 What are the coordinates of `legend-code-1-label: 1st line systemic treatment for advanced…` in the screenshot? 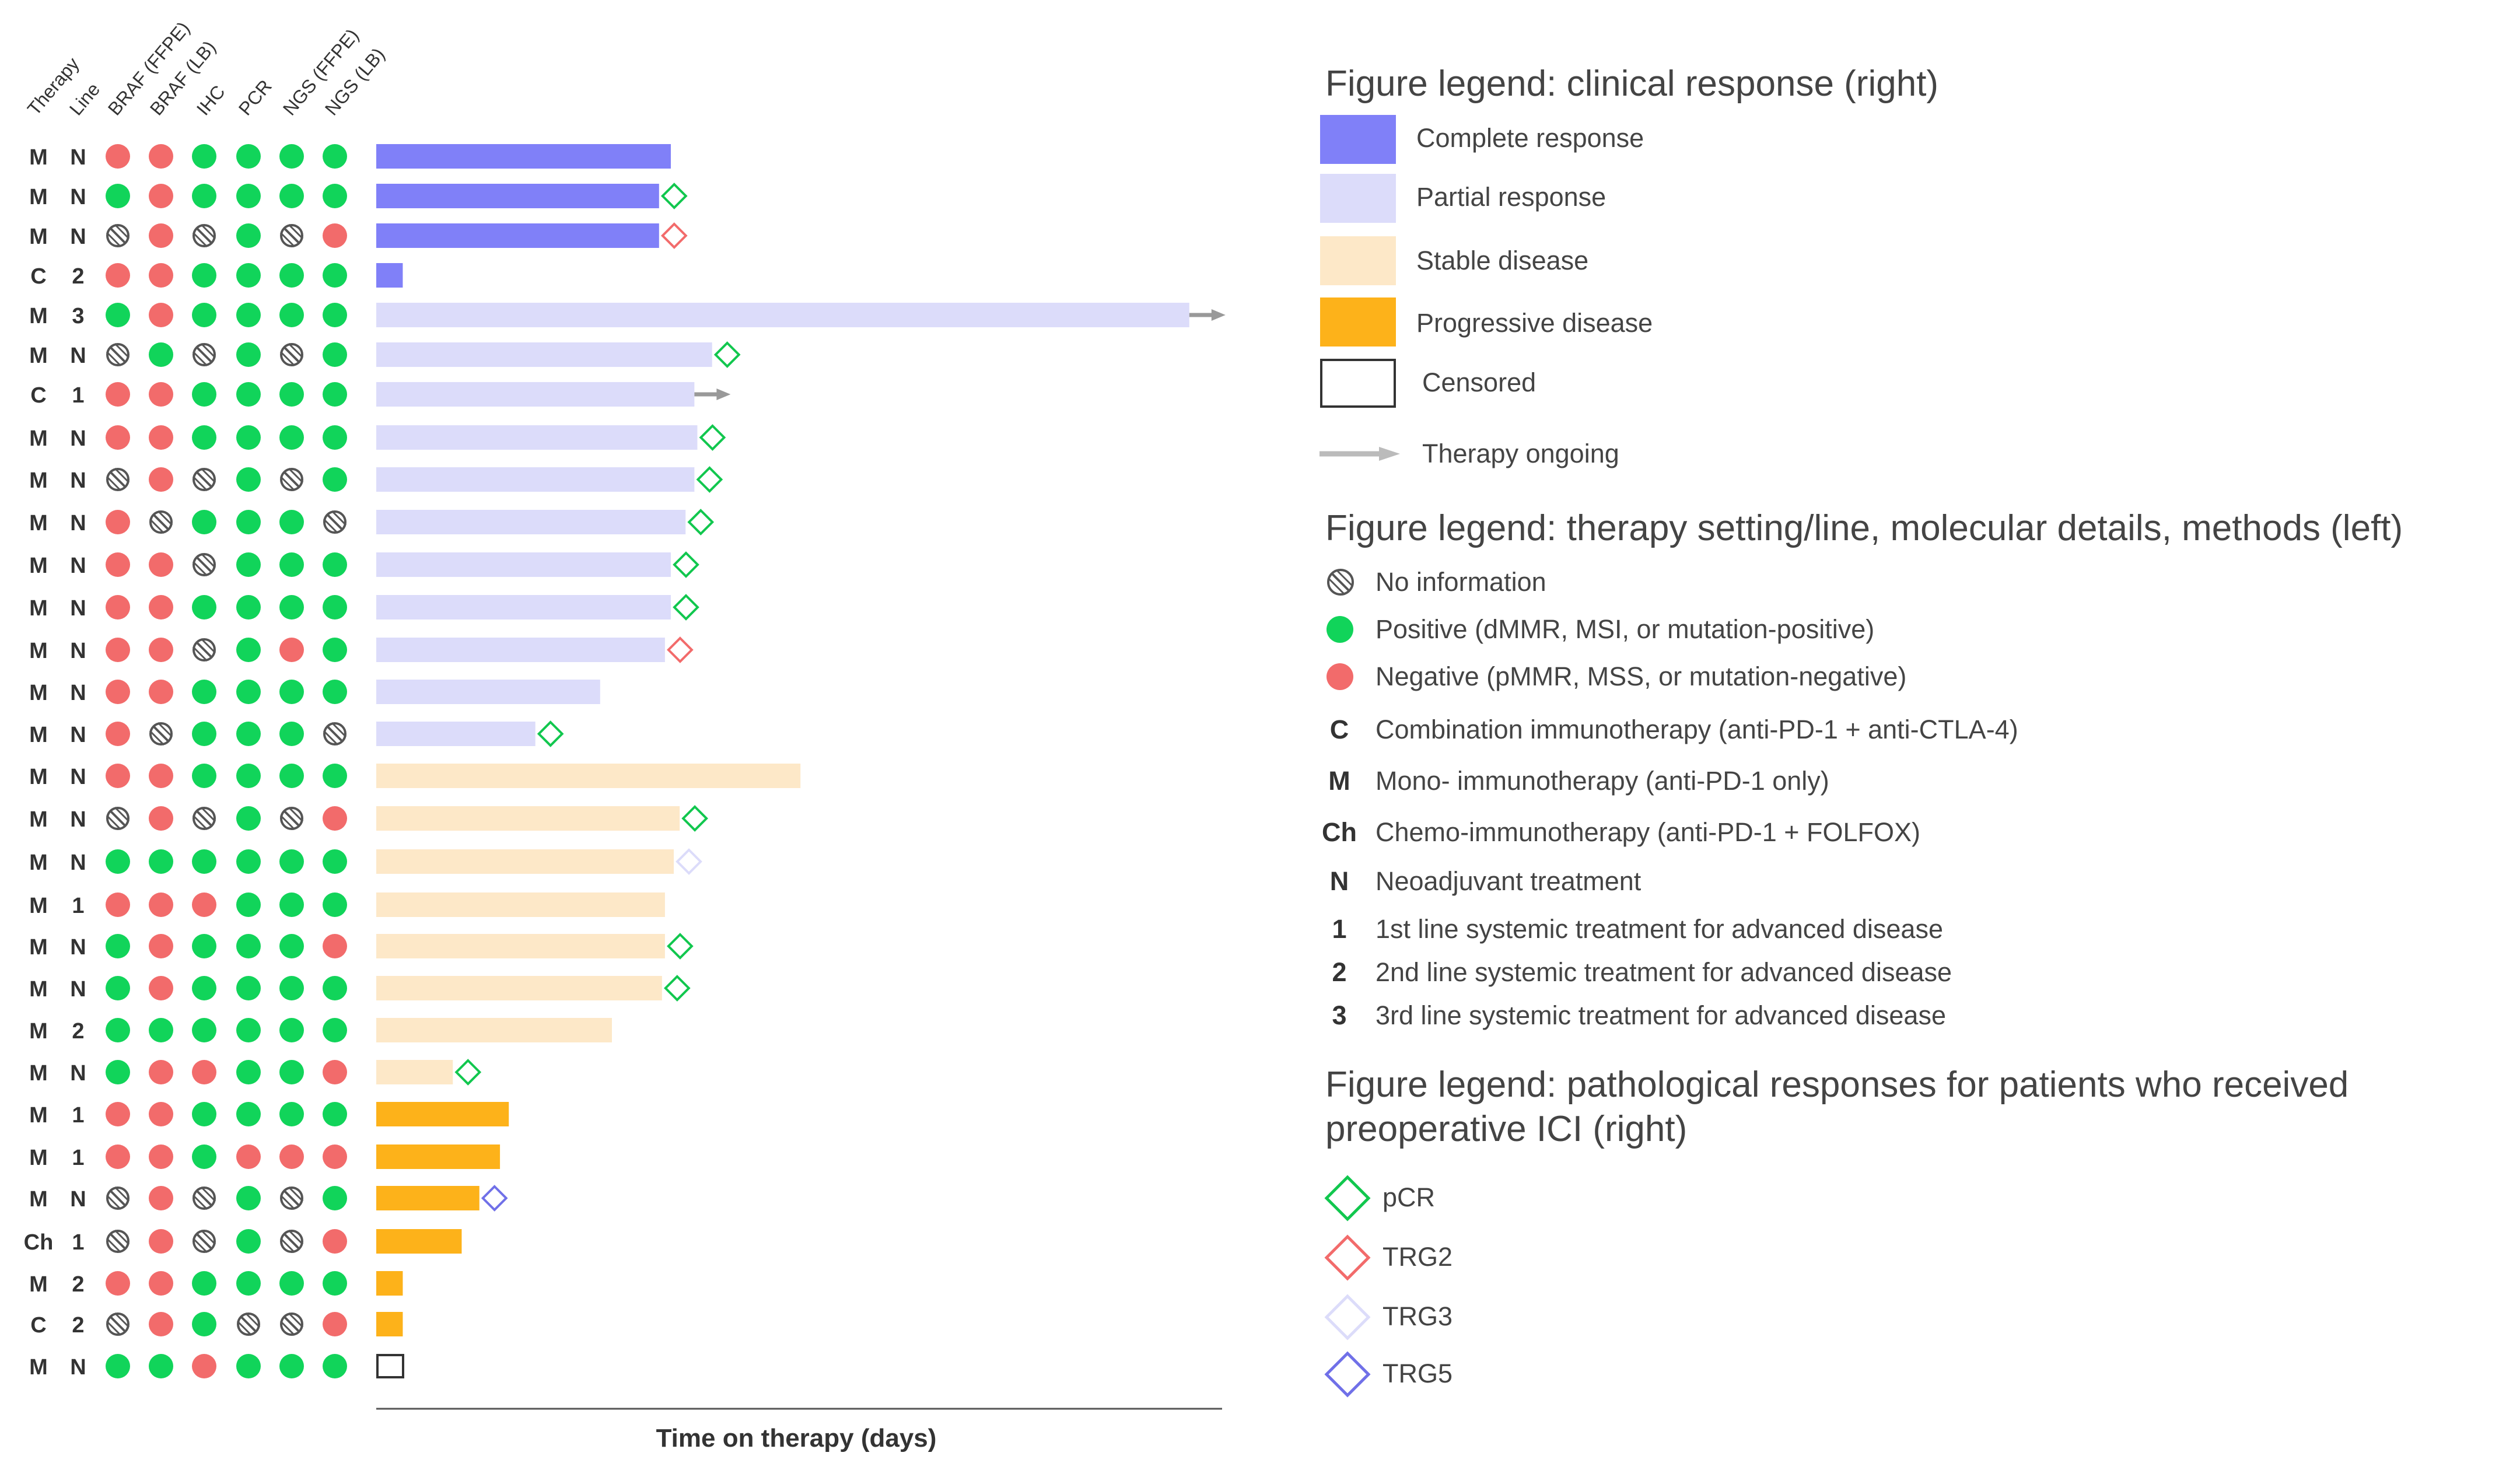 It's located at (1659, 929).